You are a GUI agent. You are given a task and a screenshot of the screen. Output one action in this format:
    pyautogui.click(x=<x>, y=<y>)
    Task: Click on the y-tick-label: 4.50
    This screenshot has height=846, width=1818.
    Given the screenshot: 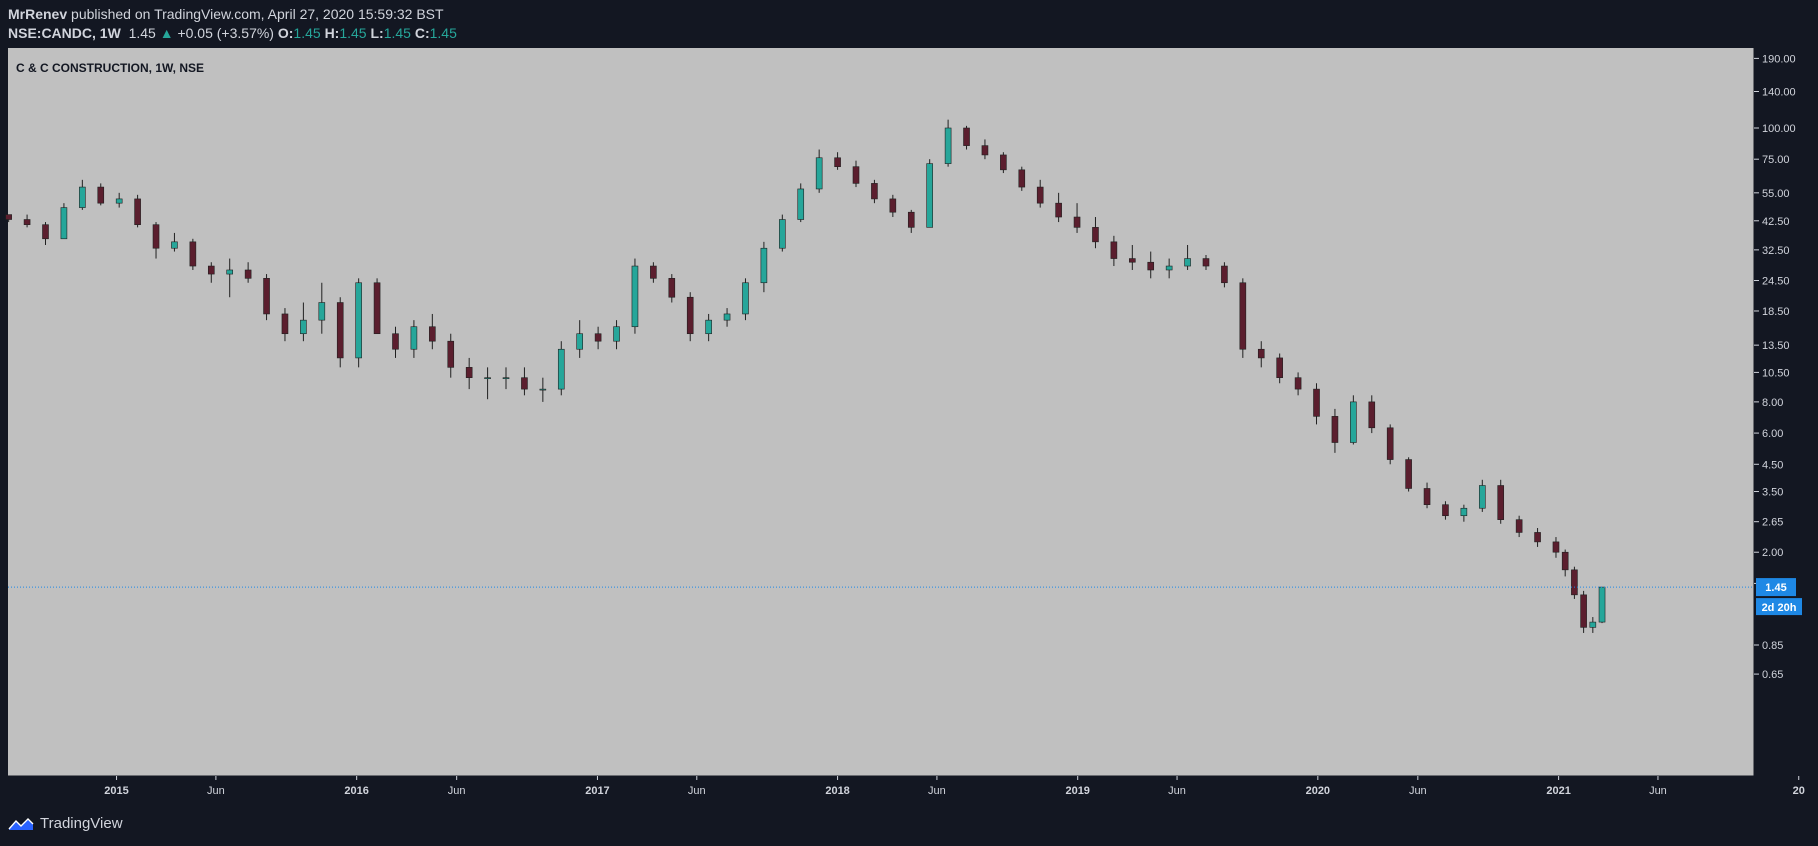 What is the action you would take?
    pyautogui.click(x=1772, y=465)
    